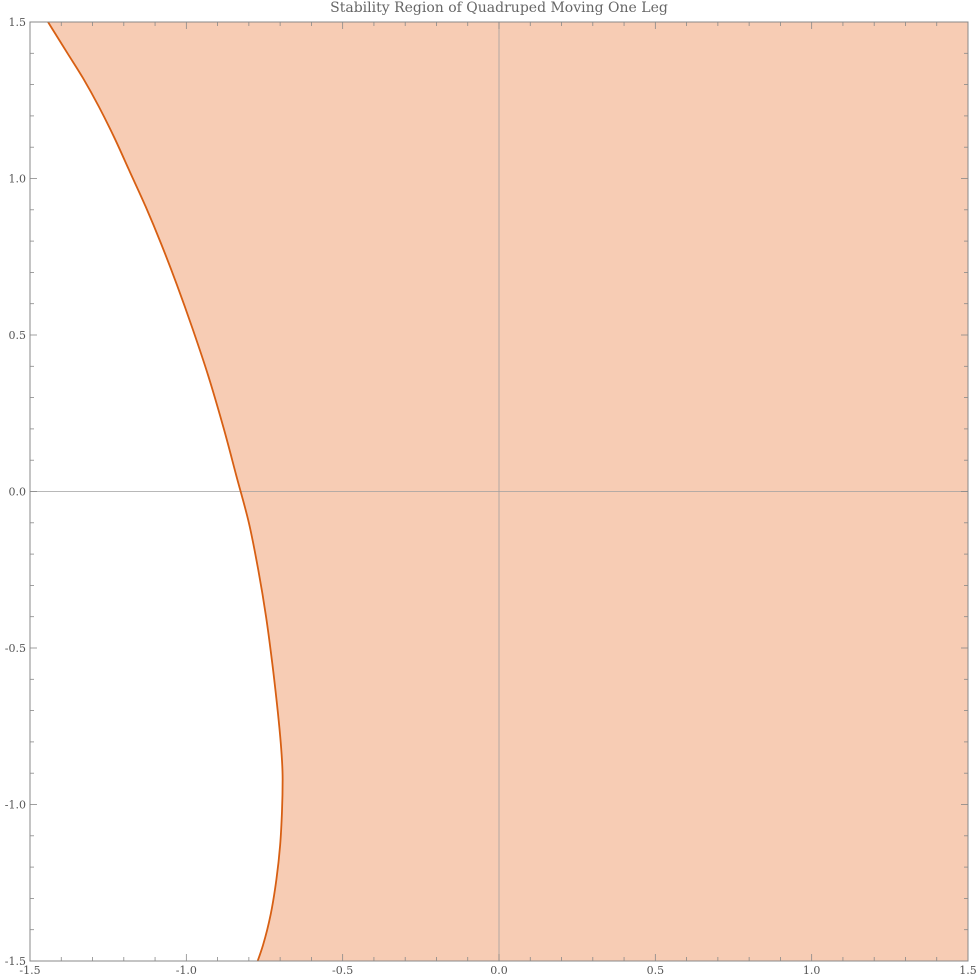 The width and height of the screenshot is (977, 978). I want to click on y-tick-label: 1.0, so click(18, 179).